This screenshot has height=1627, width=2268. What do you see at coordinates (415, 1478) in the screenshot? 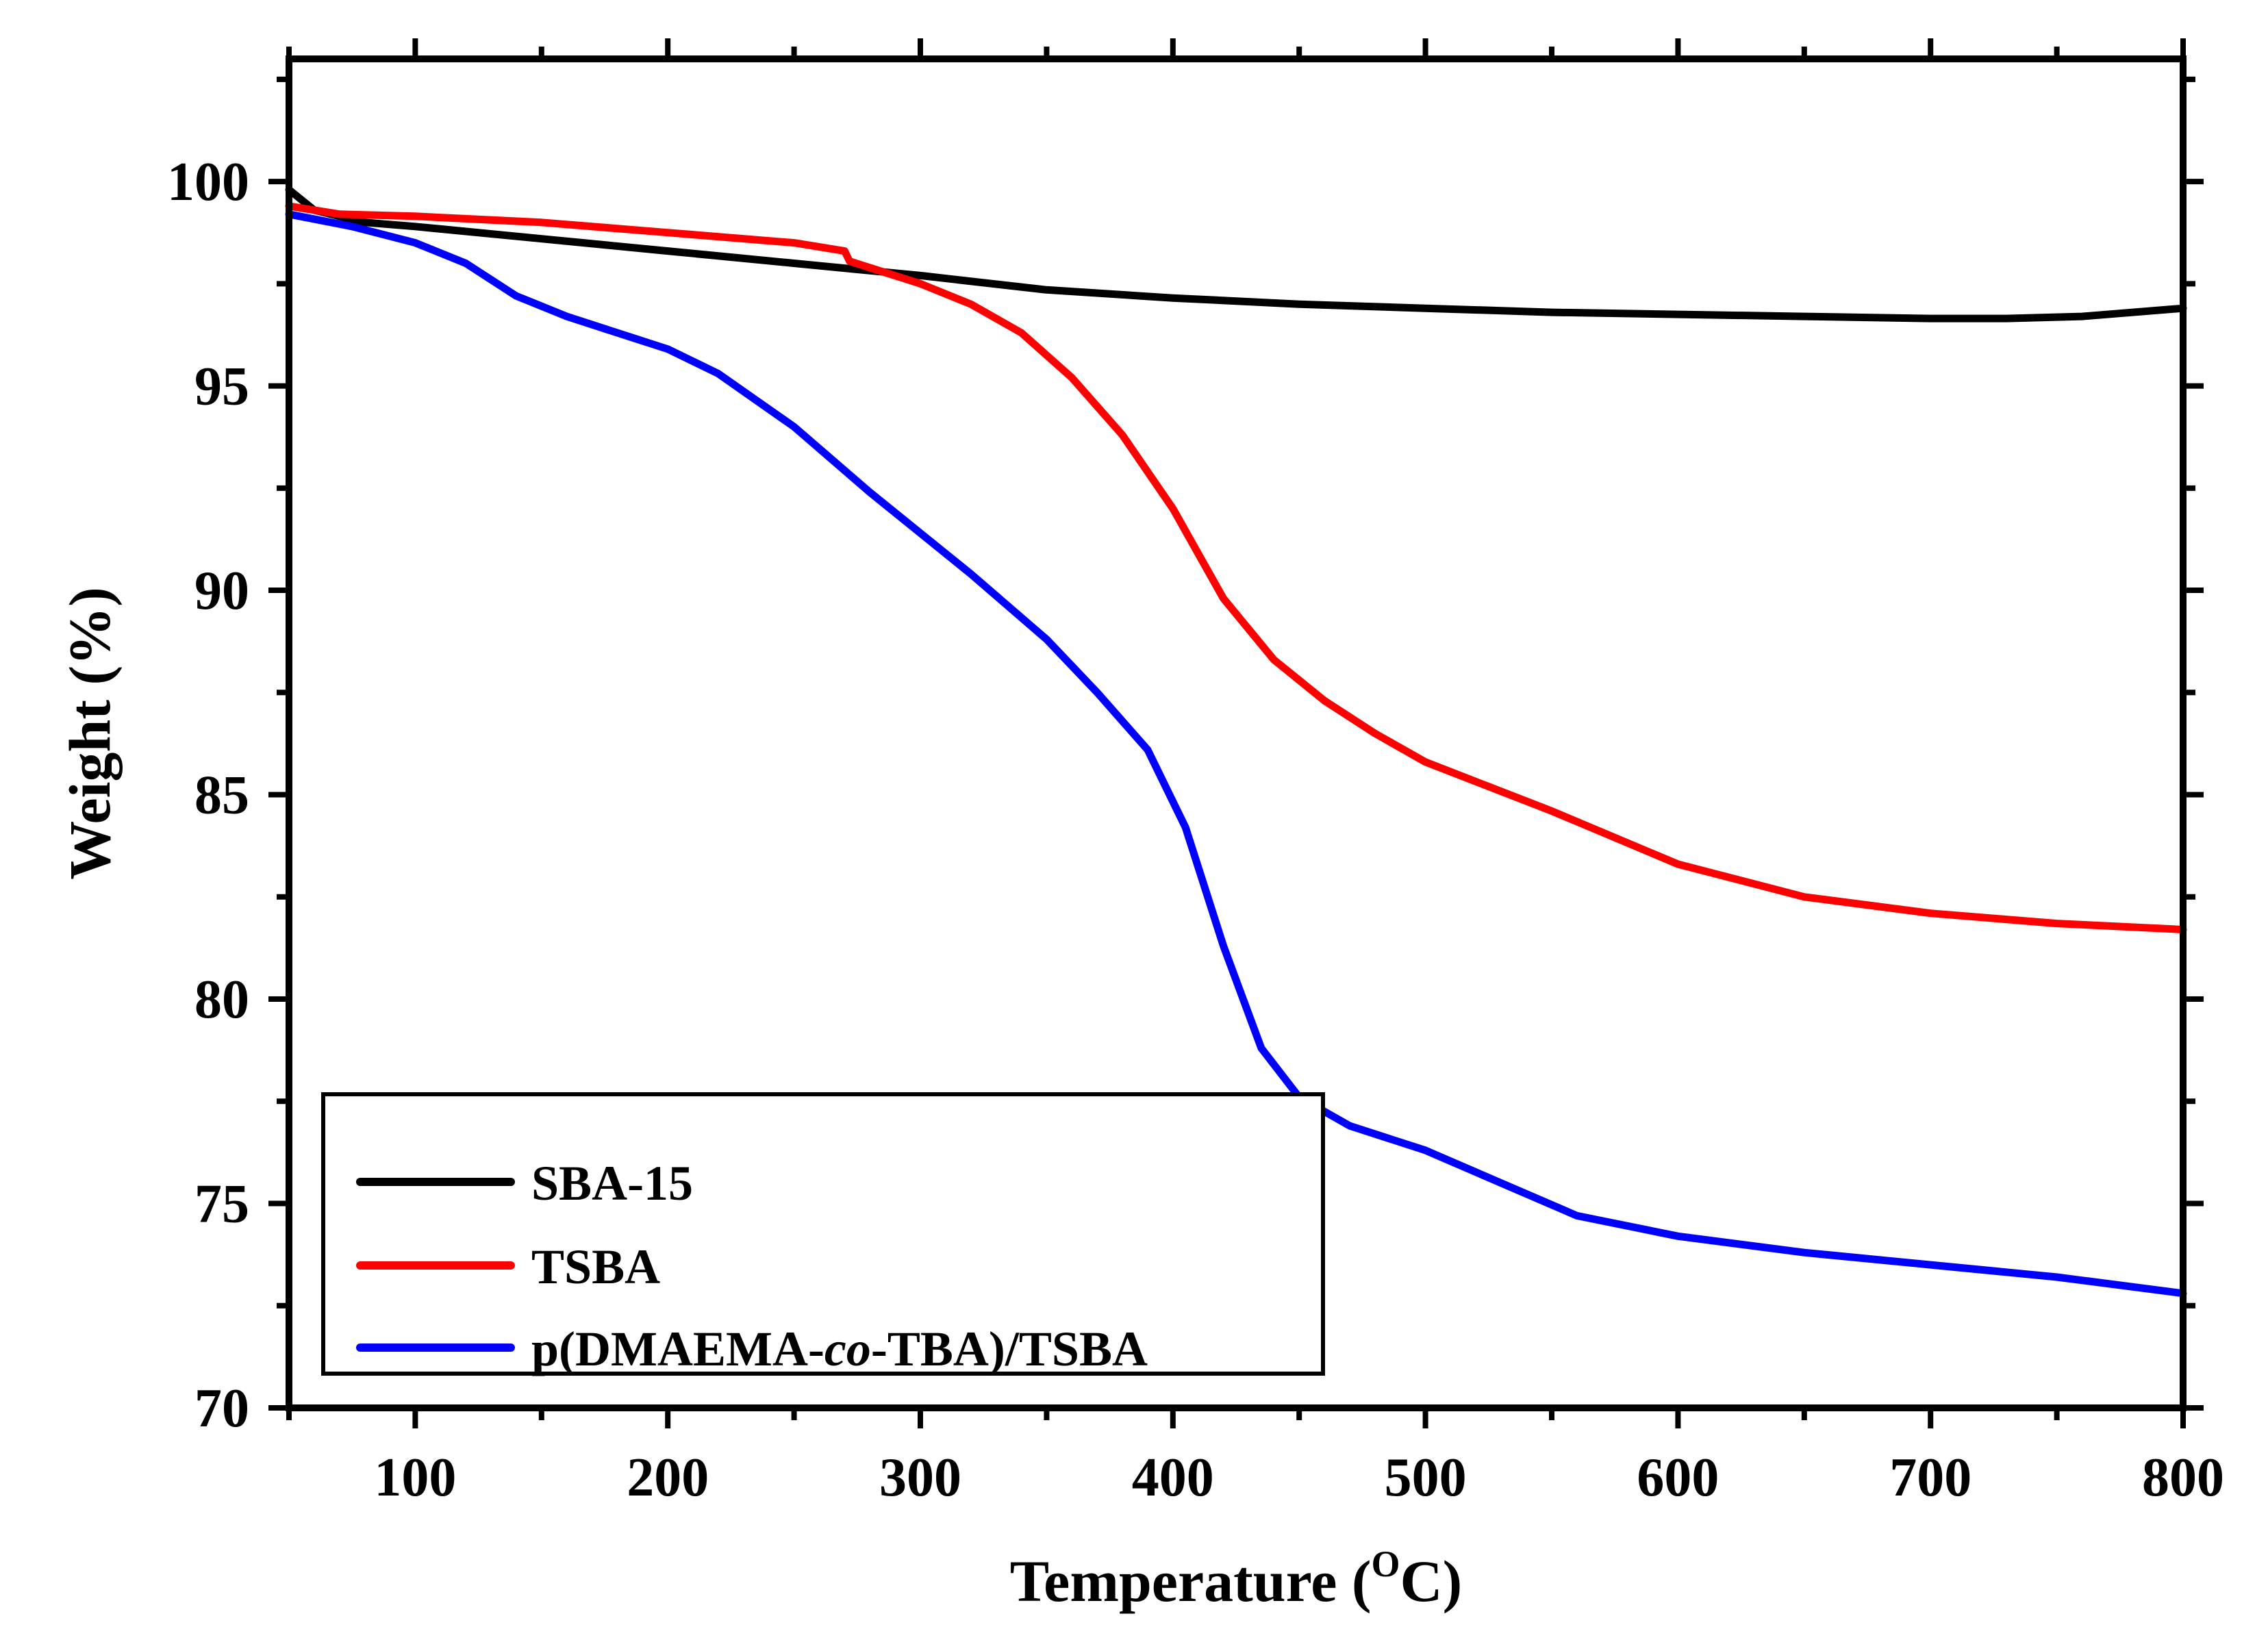
I see `x-tick-label: 100` at bounding box center [415, 1478].